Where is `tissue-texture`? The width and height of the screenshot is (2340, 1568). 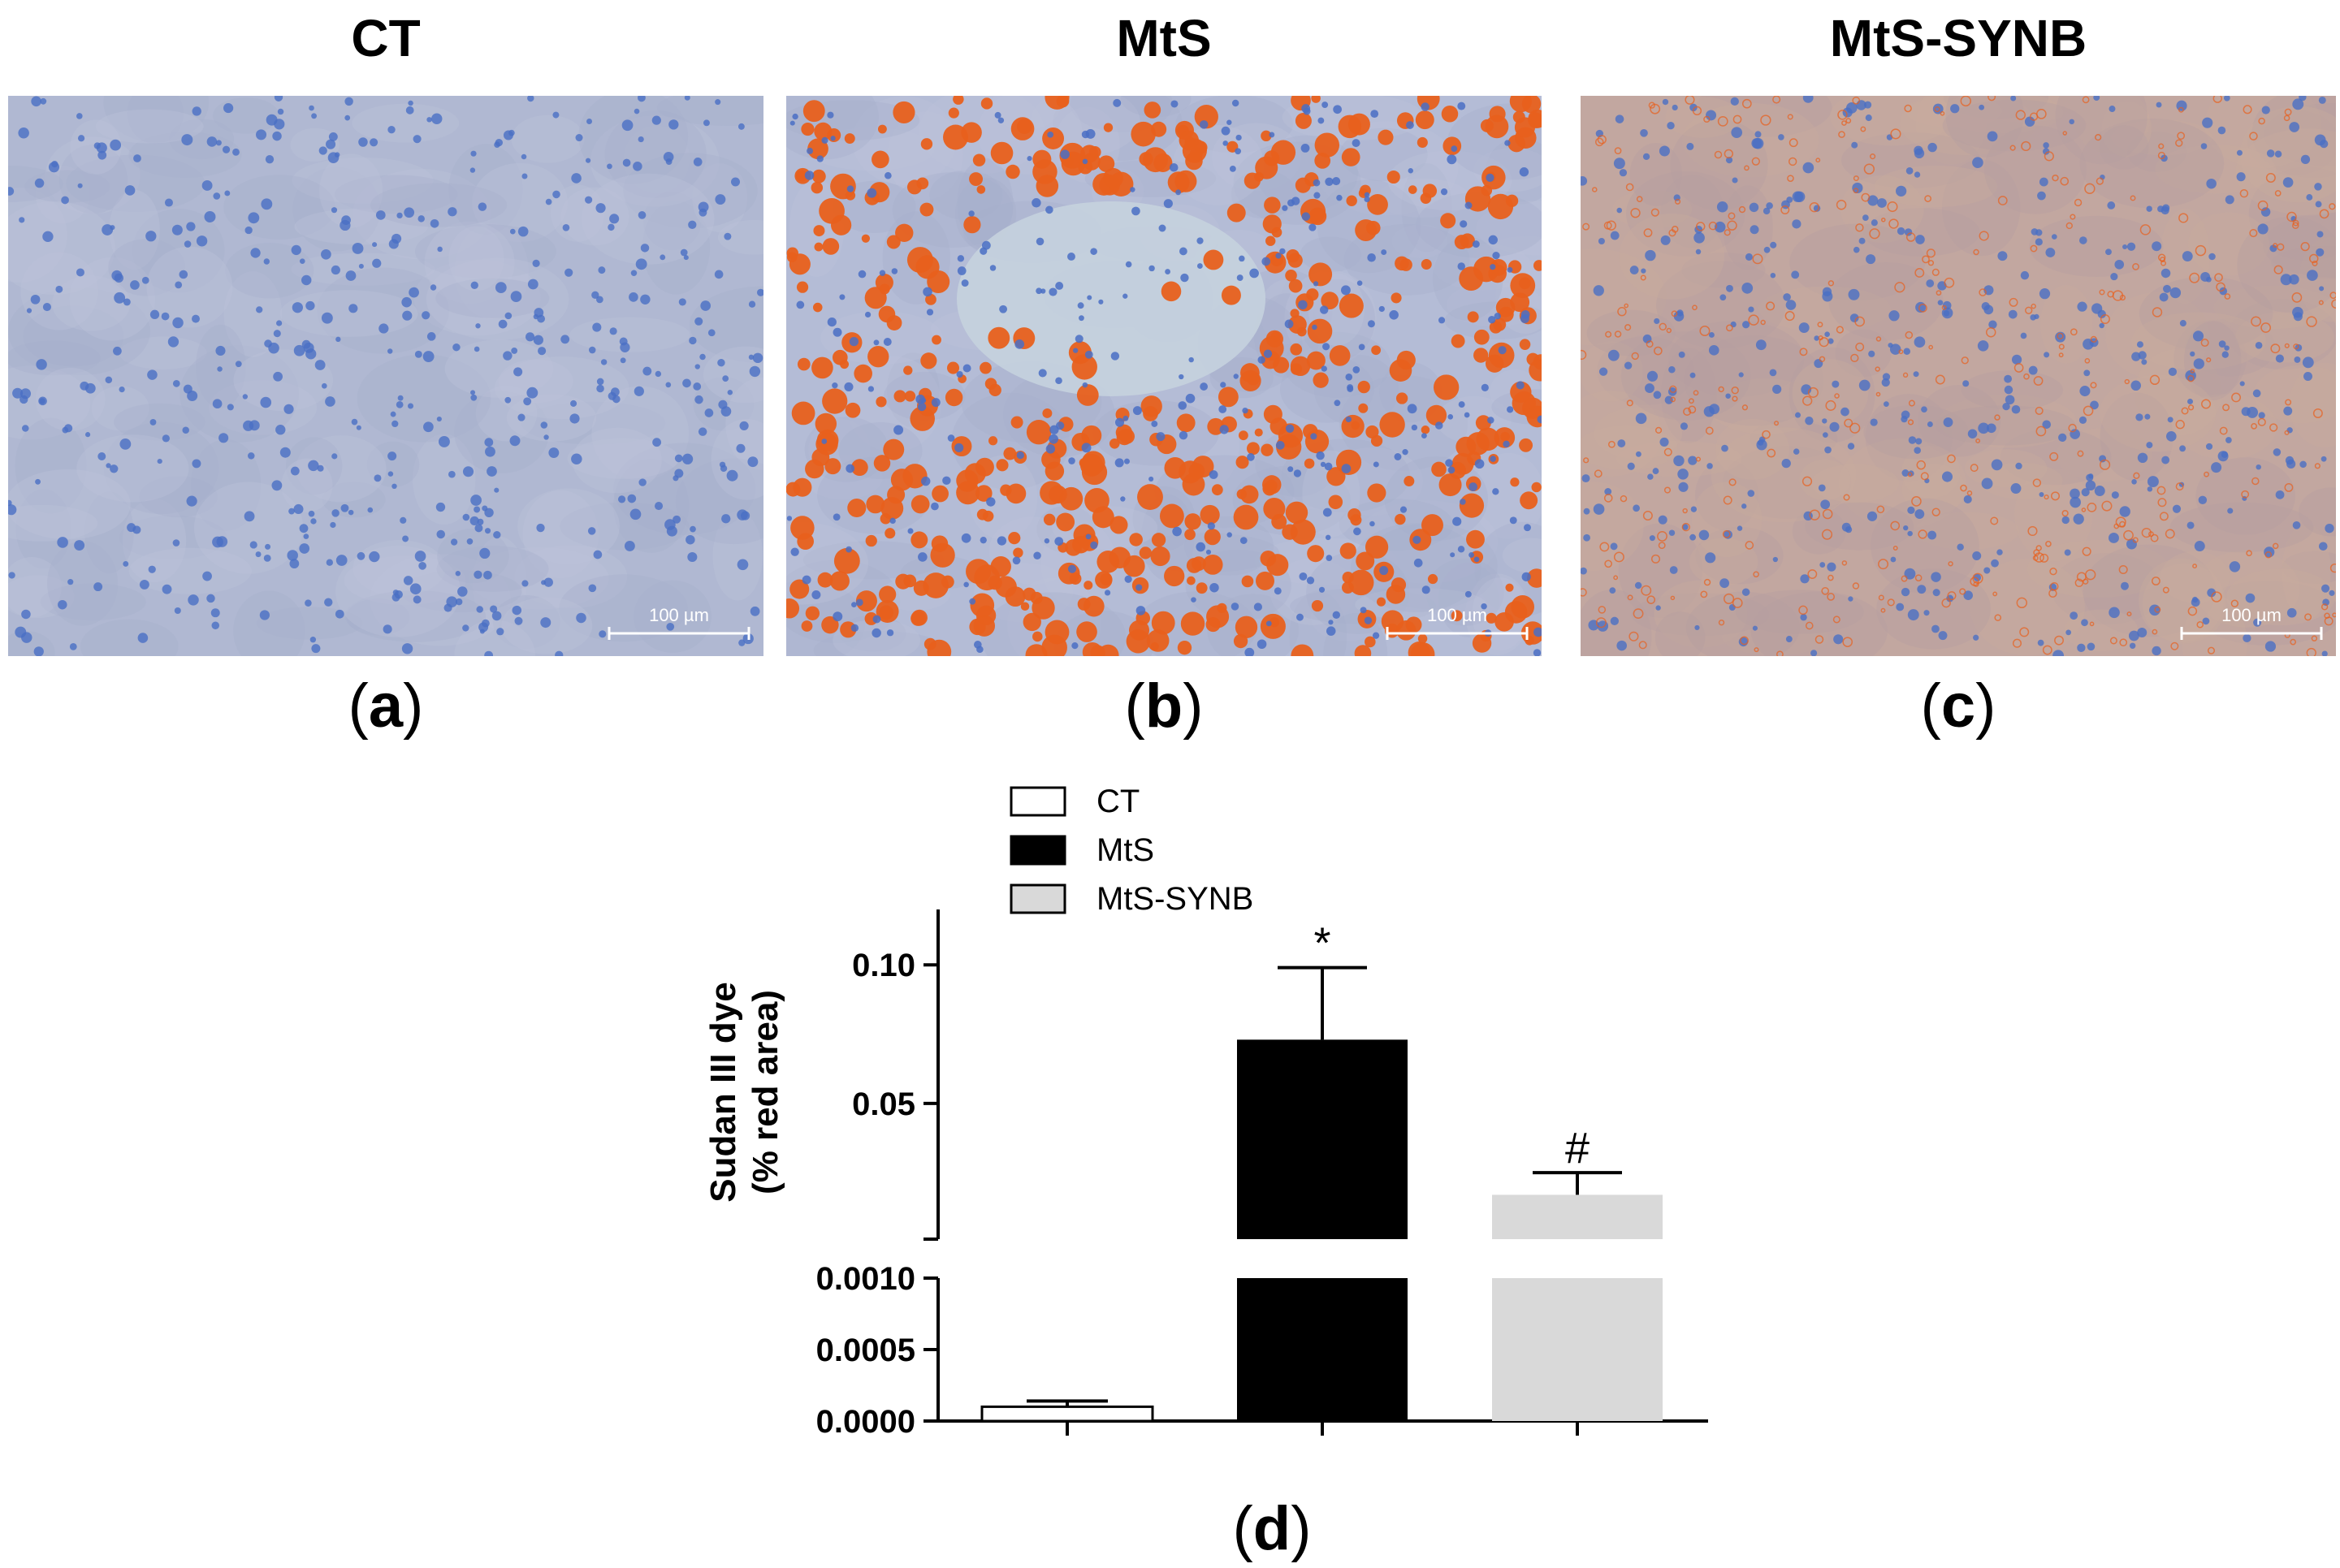
tissue-texture is located at coordinates (386, 376).